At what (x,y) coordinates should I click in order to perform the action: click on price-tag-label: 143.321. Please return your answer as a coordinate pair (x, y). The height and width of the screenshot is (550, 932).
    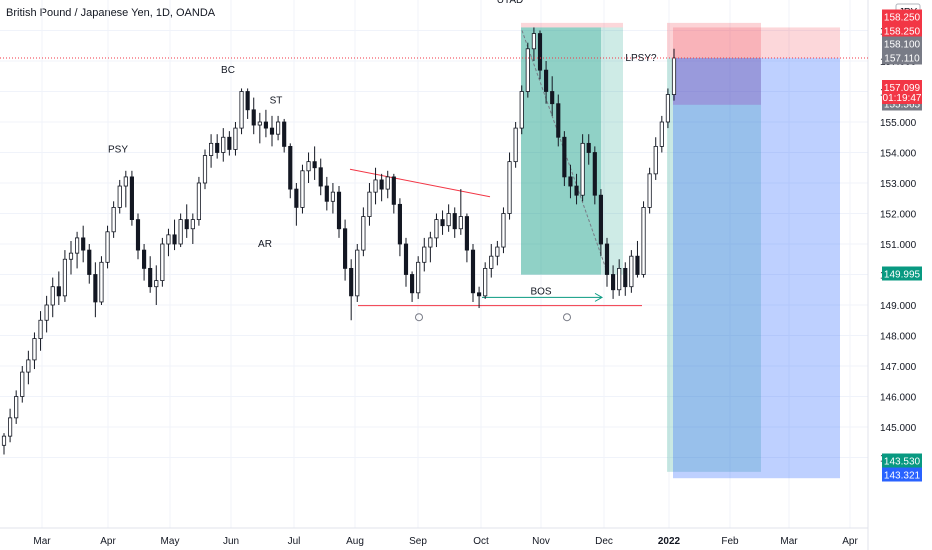
    Looking at the image, I should click on (902, 476).